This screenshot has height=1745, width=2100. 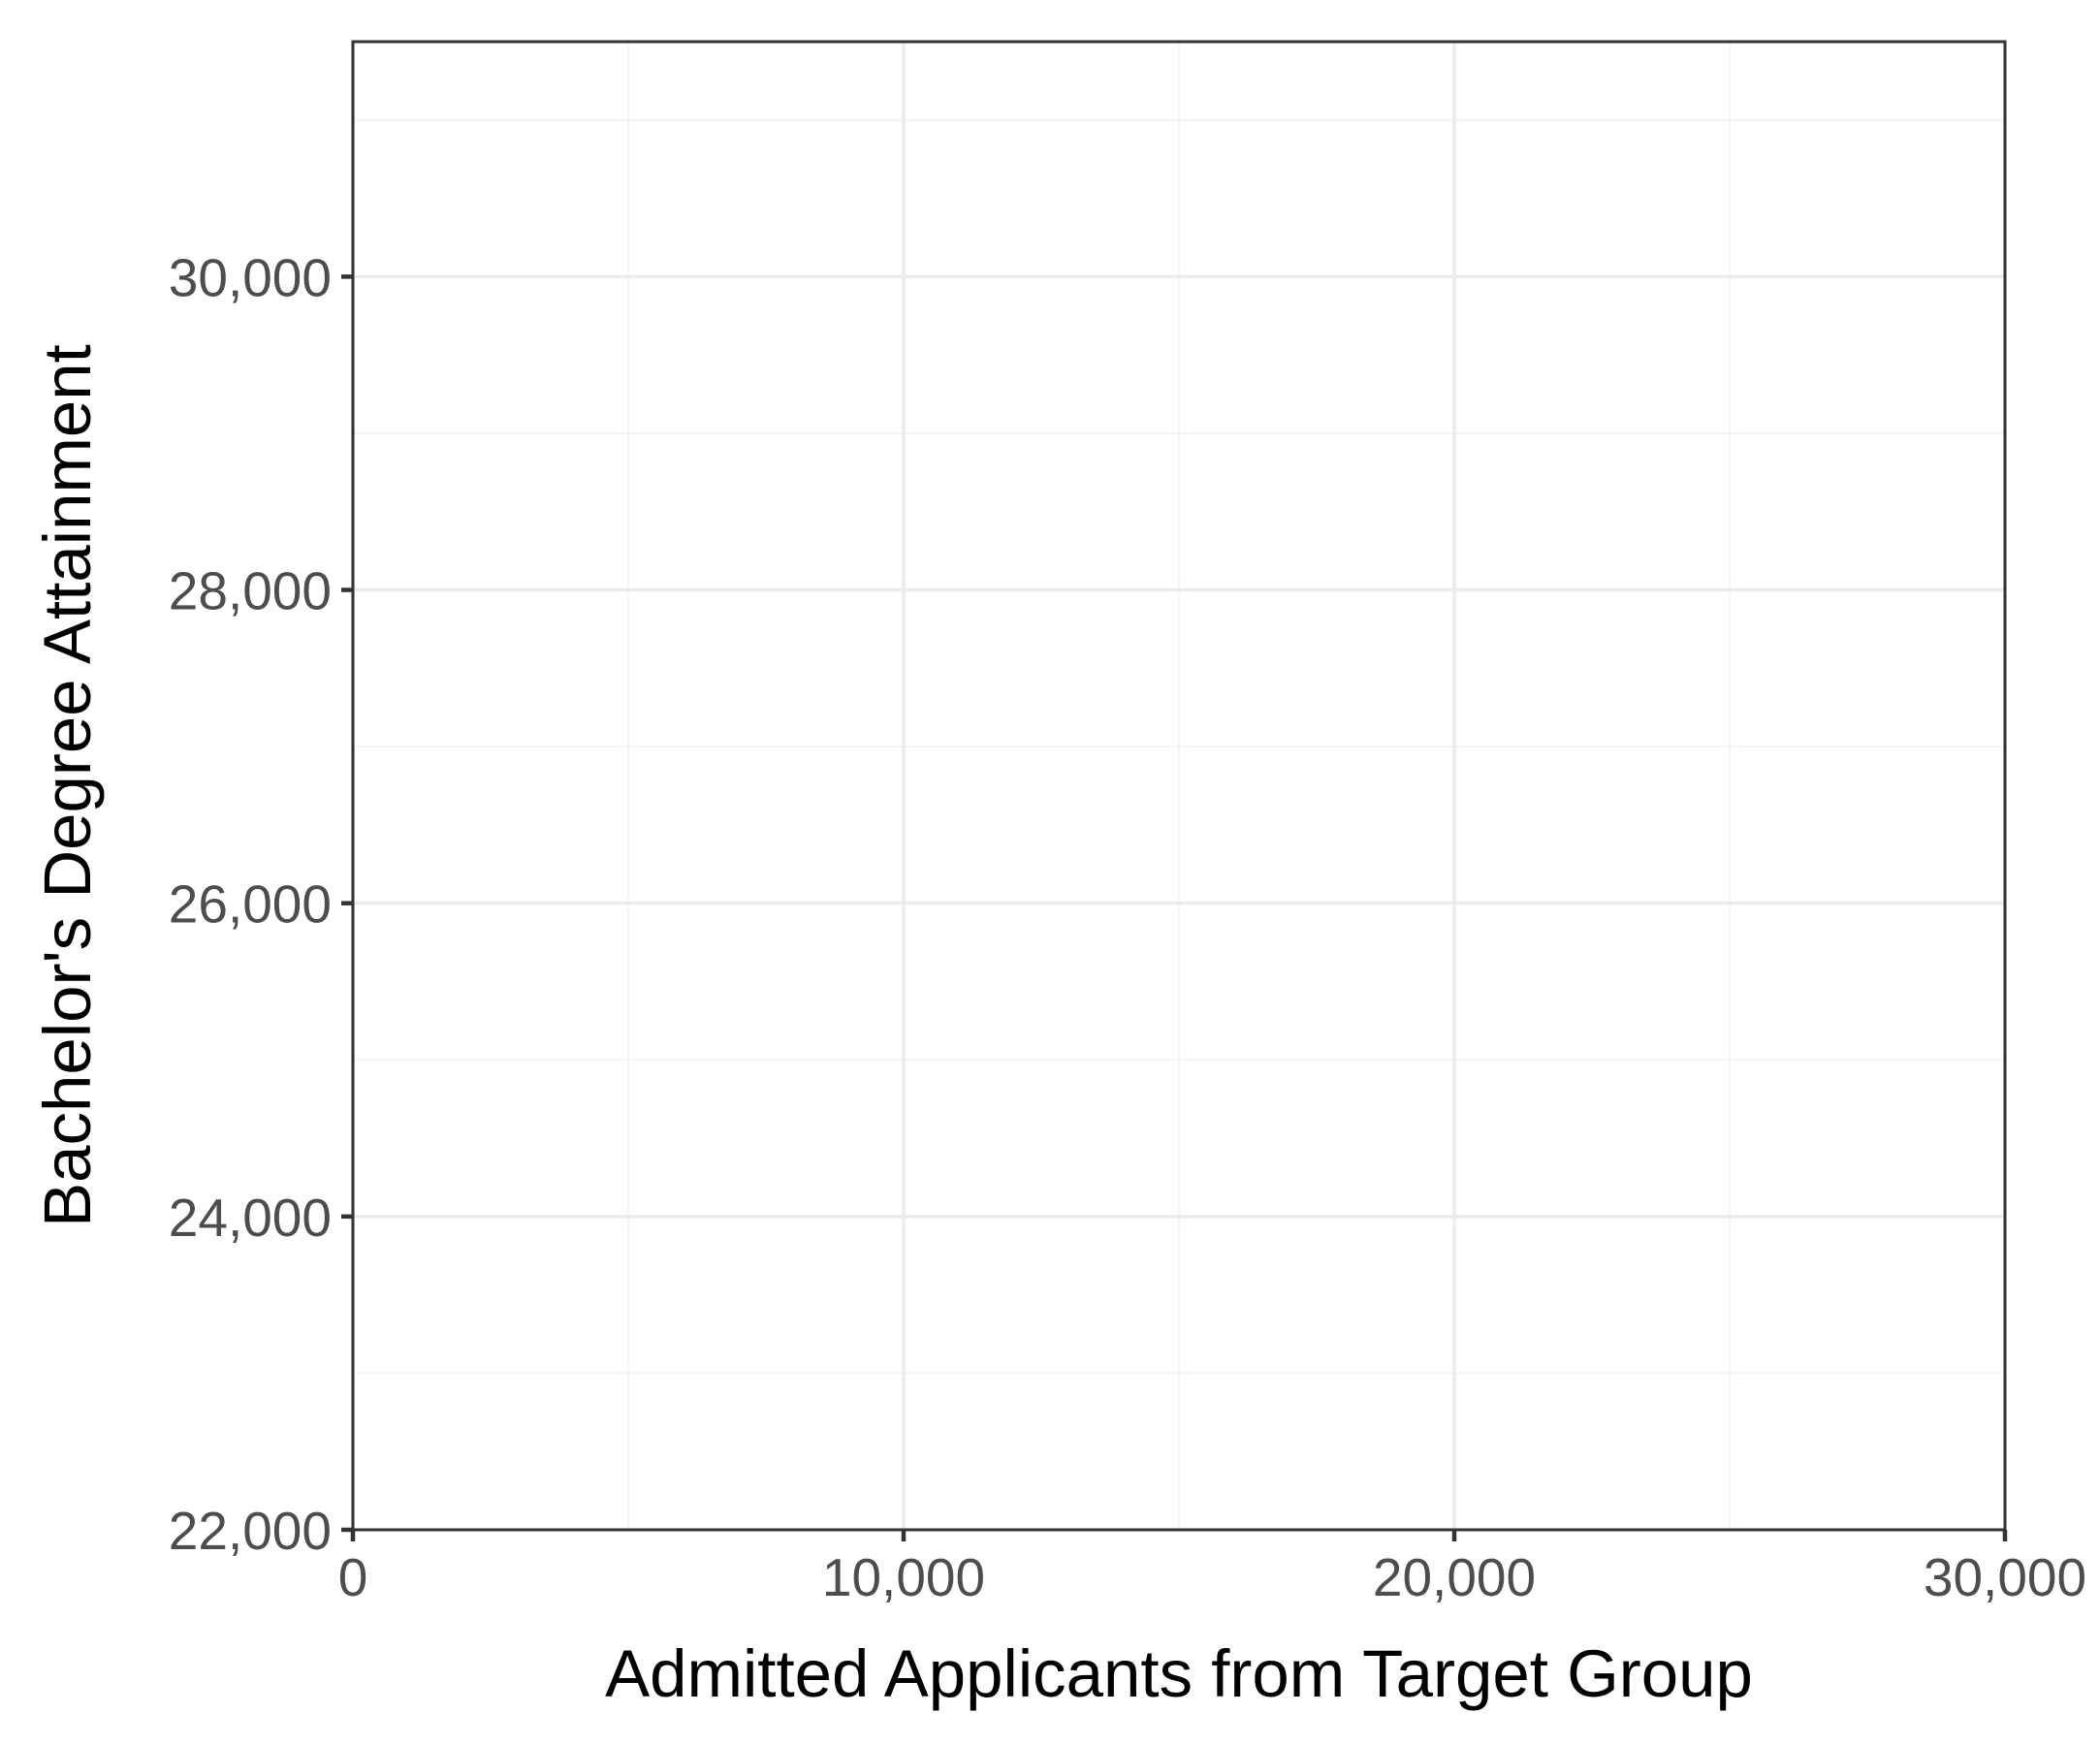 What do you see at coordinates (1454, 1577) in the screenshot?
I see `x-tick-label: 20,000` at bounding box center [1454, 1577].